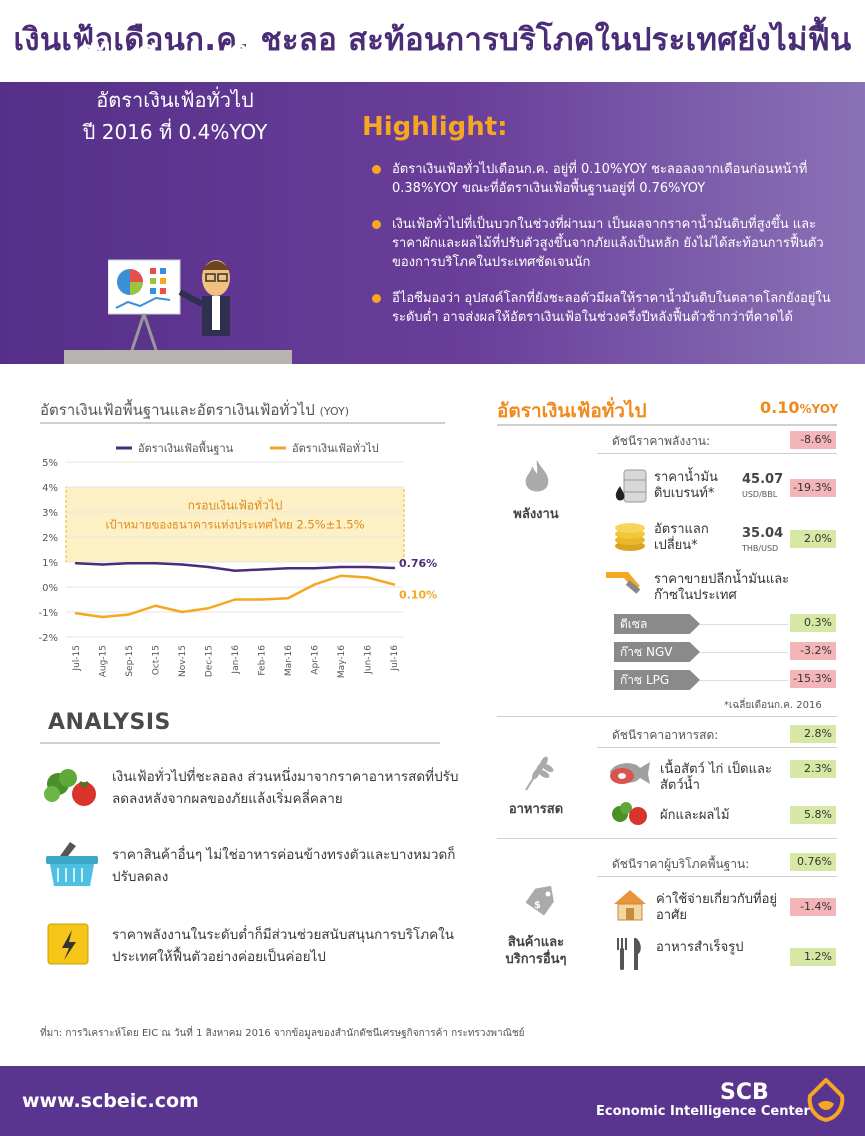  I want to click on footer-brand: SCB, so click(744, 1092).